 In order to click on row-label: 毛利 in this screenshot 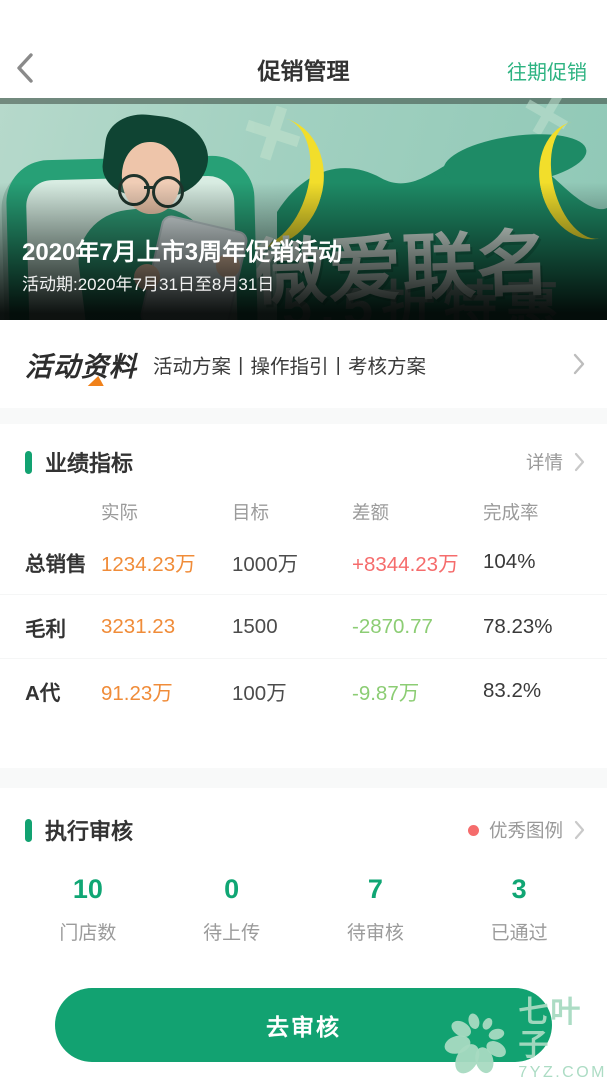, I will do `click(45, 629)`.